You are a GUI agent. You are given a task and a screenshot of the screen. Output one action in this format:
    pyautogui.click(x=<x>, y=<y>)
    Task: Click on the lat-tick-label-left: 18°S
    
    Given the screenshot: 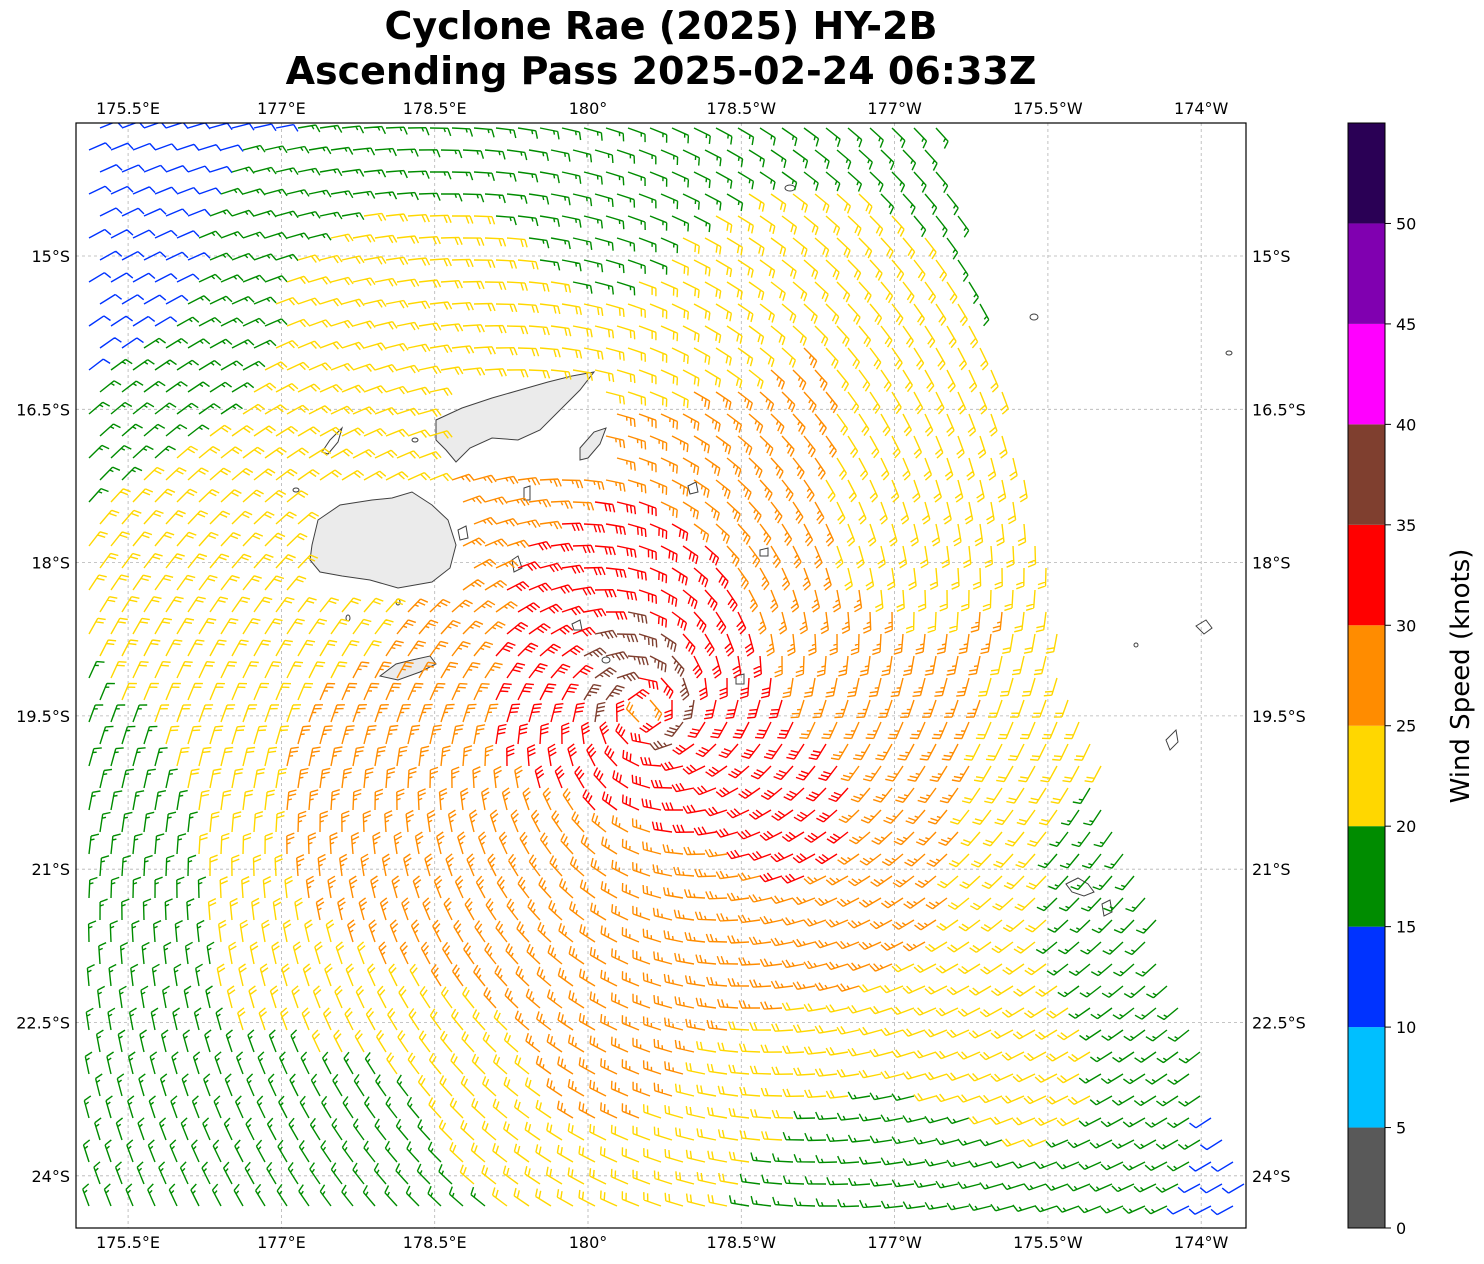 What is the action you would take?
    pyautogui.click(x=50, y=563)
    